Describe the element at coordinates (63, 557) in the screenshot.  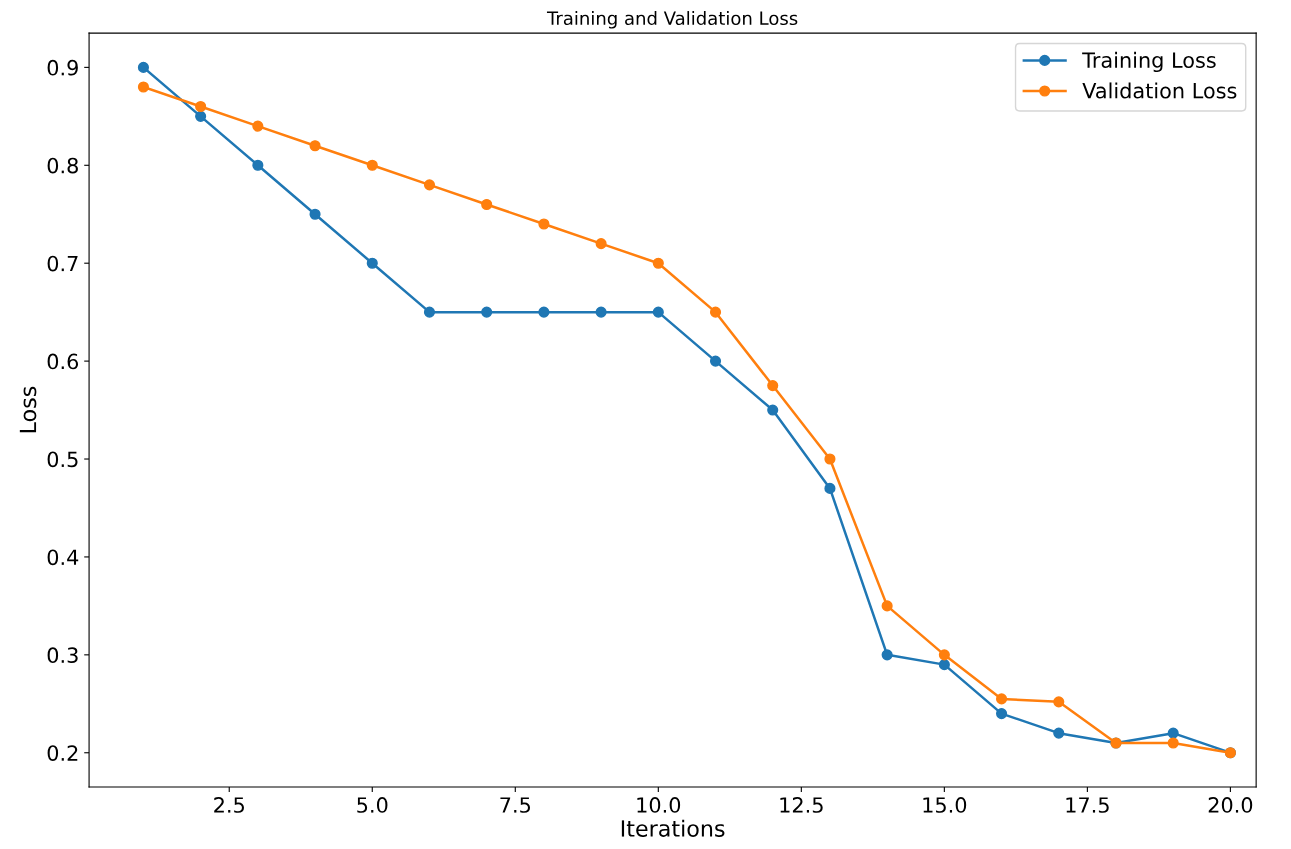
I see `y-tick-label: 0.4` at that location.